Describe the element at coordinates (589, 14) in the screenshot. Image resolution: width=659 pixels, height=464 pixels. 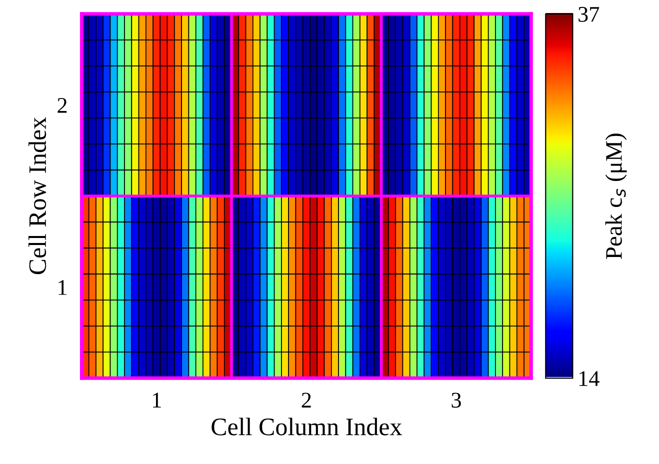
I see `color-bar-label: 37` at that location.